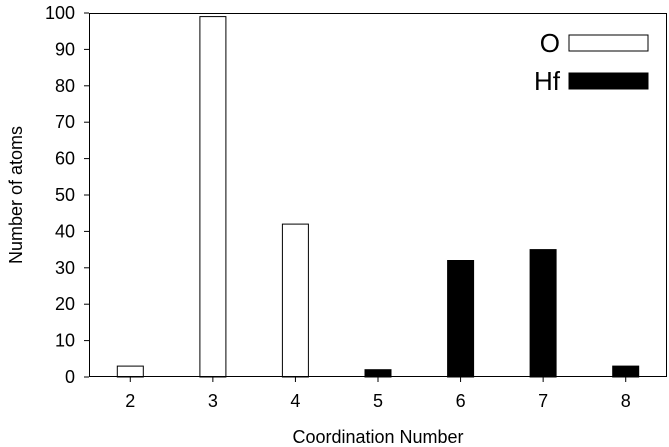 Image resolution: width=669 pixels, height=447 pixels. What do you see at coordinates (65, 231) in the screenshot?
I see `y-tick-label: 40` at bounding box center [65, 231].